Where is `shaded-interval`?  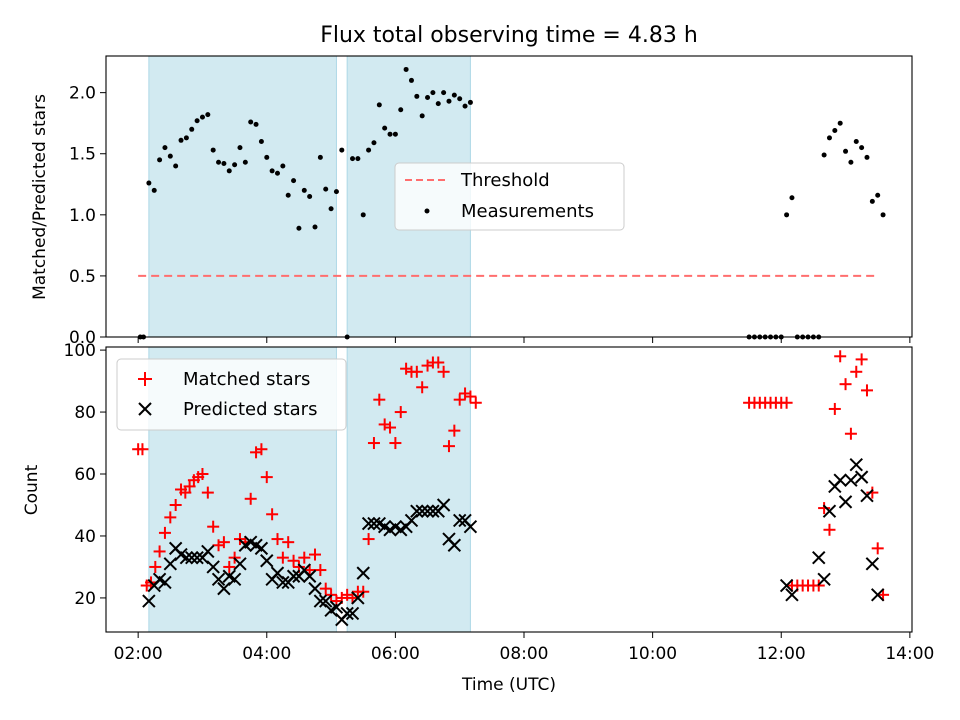 shaded-interval is located at coordinates (408, 489).